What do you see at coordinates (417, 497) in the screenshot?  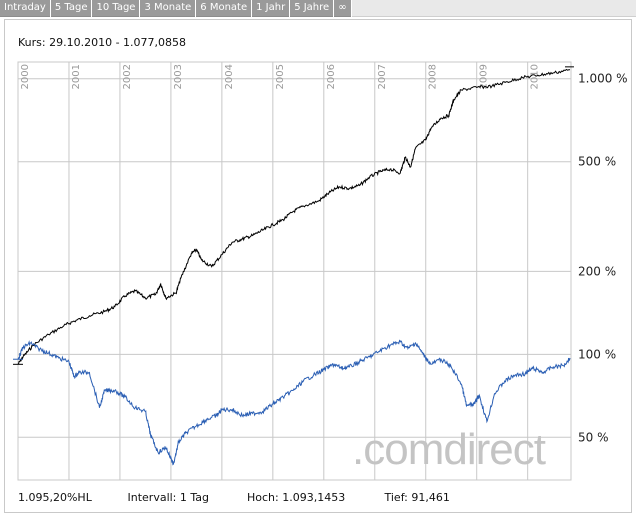 I see `low-value: Tief: 91,461` at bounding box center [417, 497].